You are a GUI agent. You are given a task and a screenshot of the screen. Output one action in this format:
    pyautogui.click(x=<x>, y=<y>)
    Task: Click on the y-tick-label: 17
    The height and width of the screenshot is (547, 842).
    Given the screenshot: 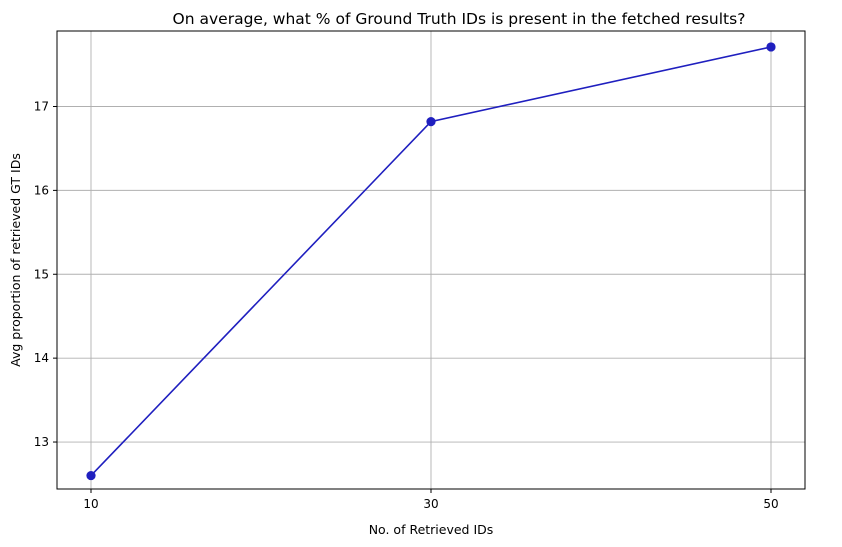 What is the action you would take?
    pyautogui.click(x=41, y=106)
    